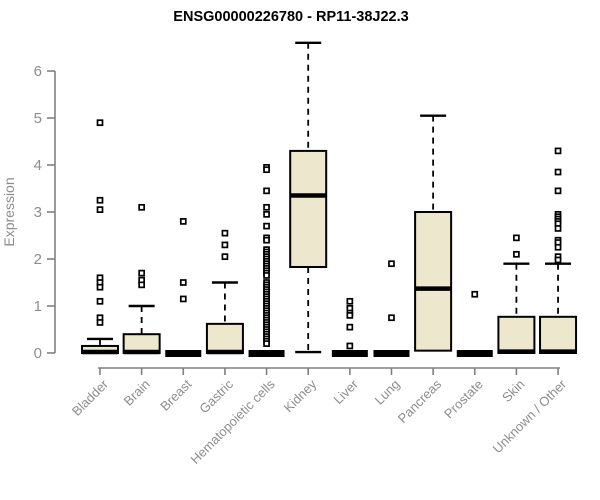 The image size is (600, 500). What do you see at coordinates (137, 393) in the screenshot?
I see `x-tick-label: Brain` at bounding box center [137, 393].